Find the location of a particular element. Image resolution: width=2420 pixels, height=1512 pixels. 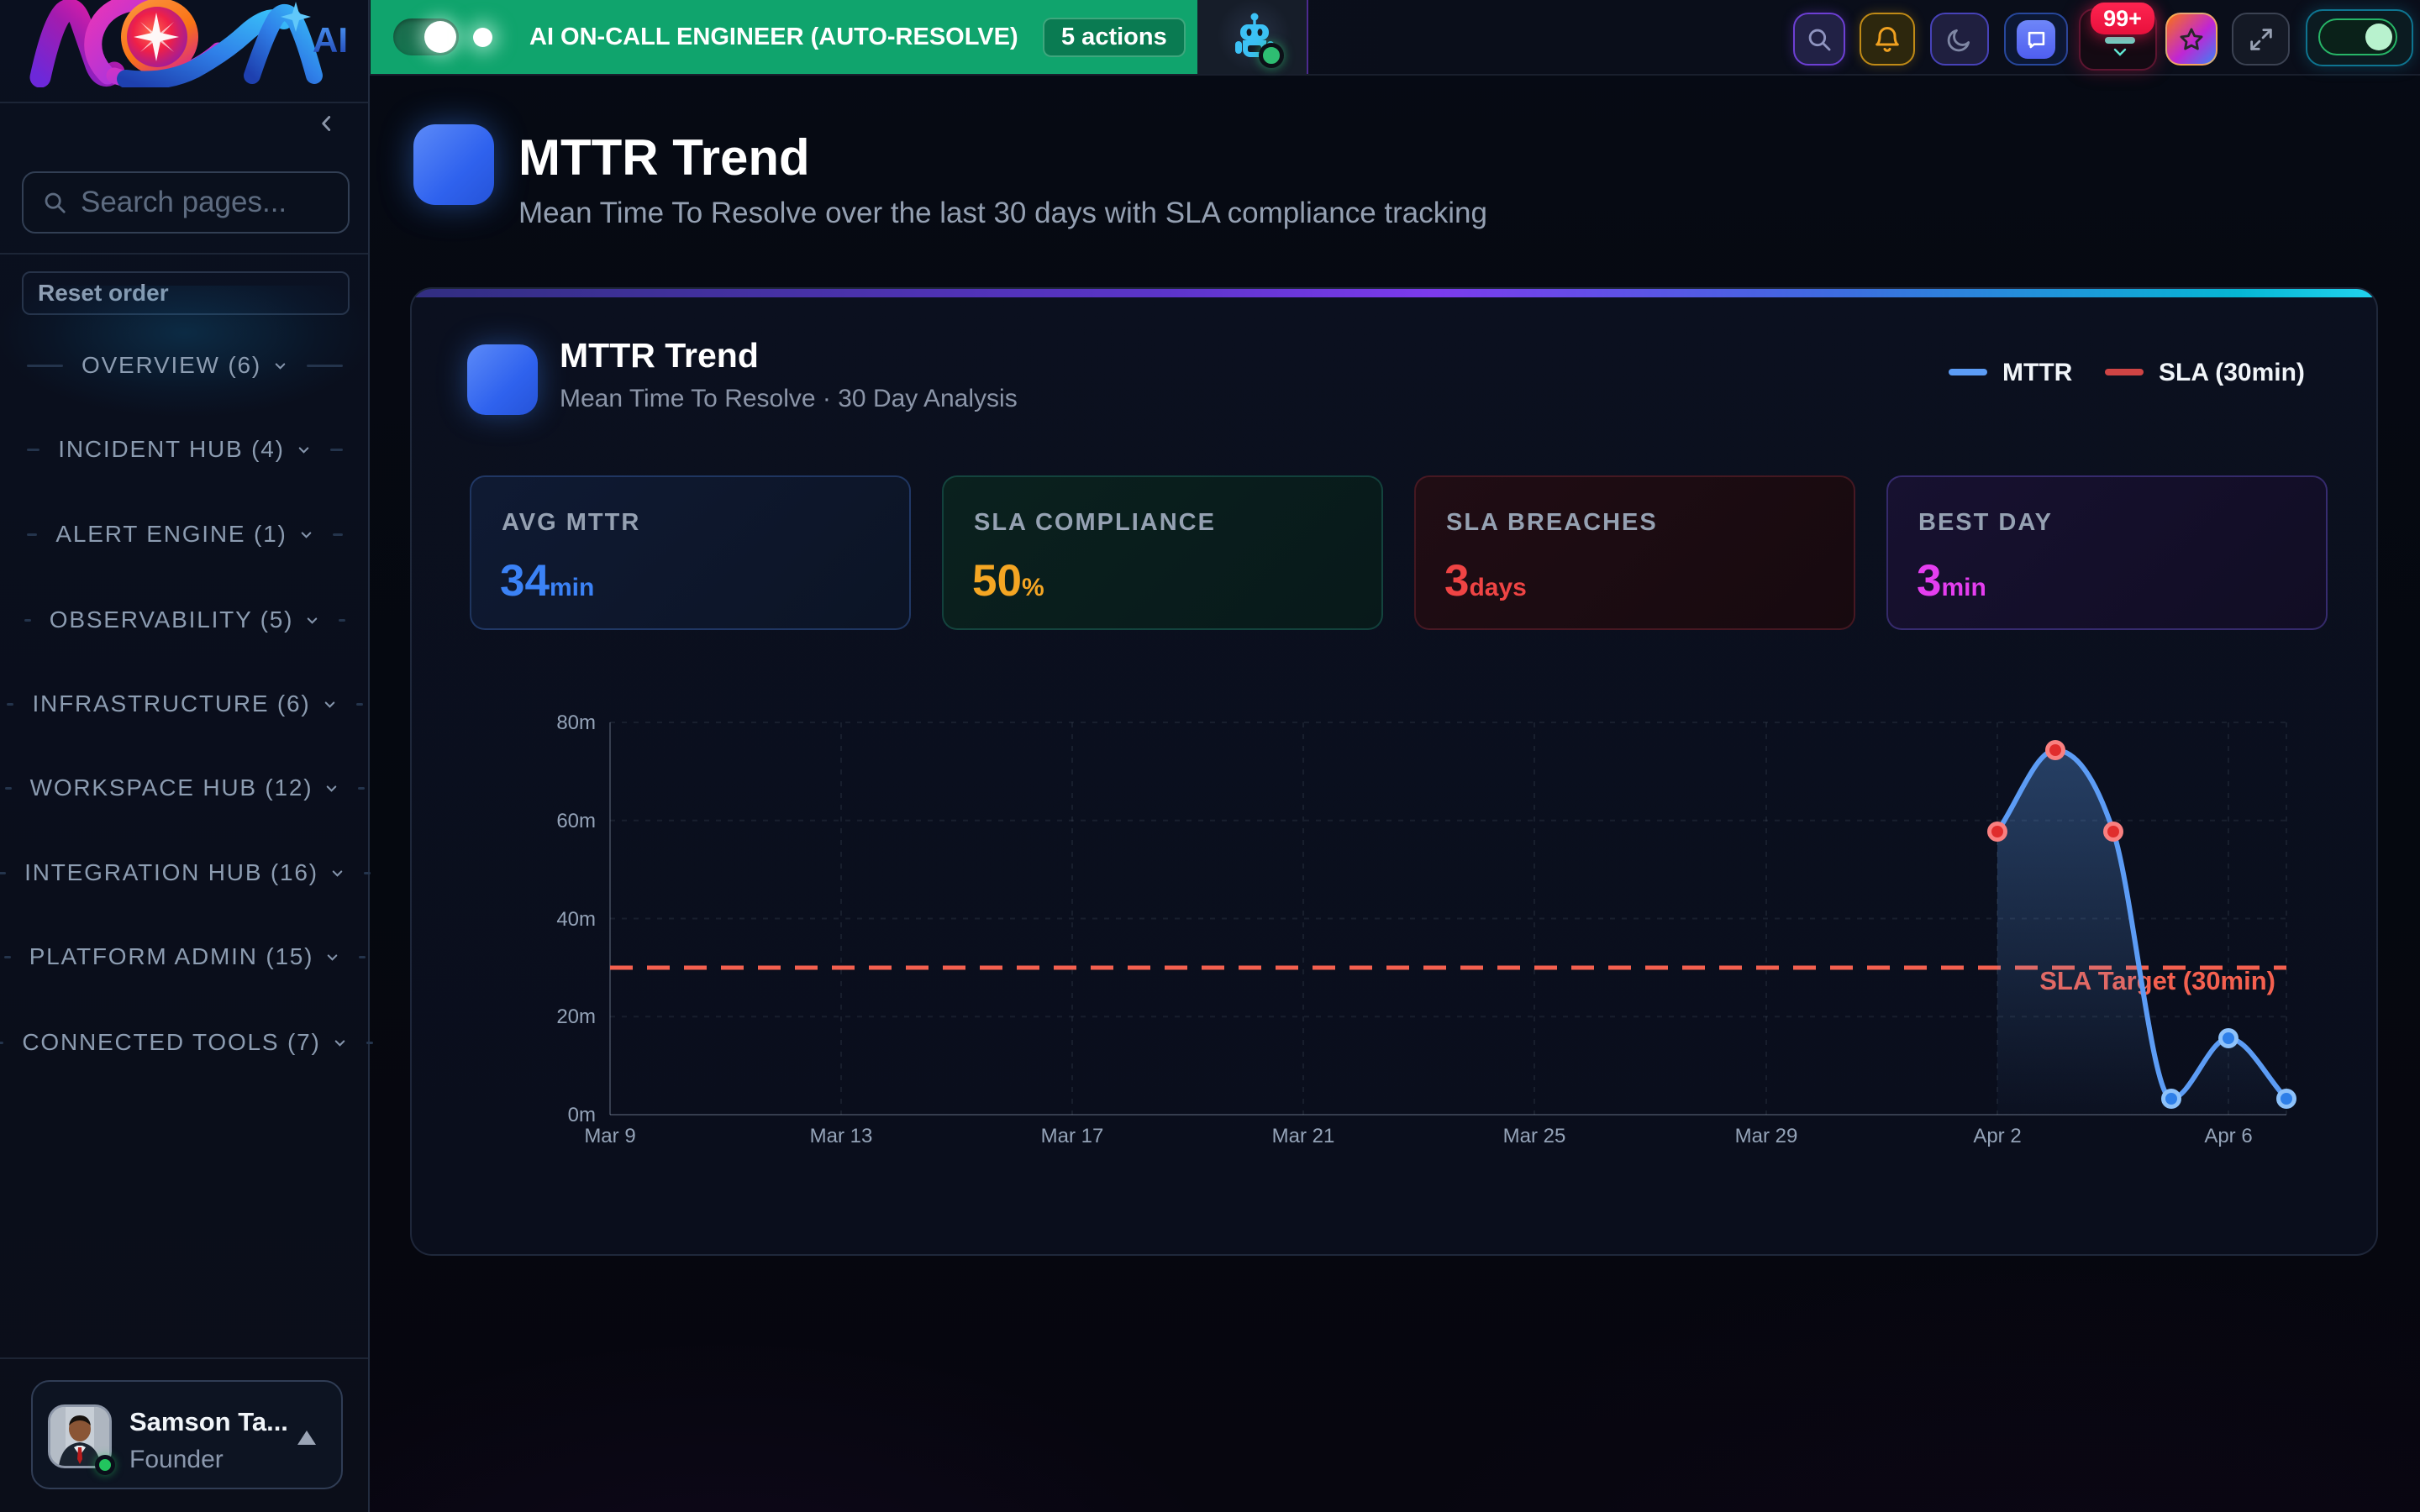

svg-text: AI is located at coordinates (330, 40).